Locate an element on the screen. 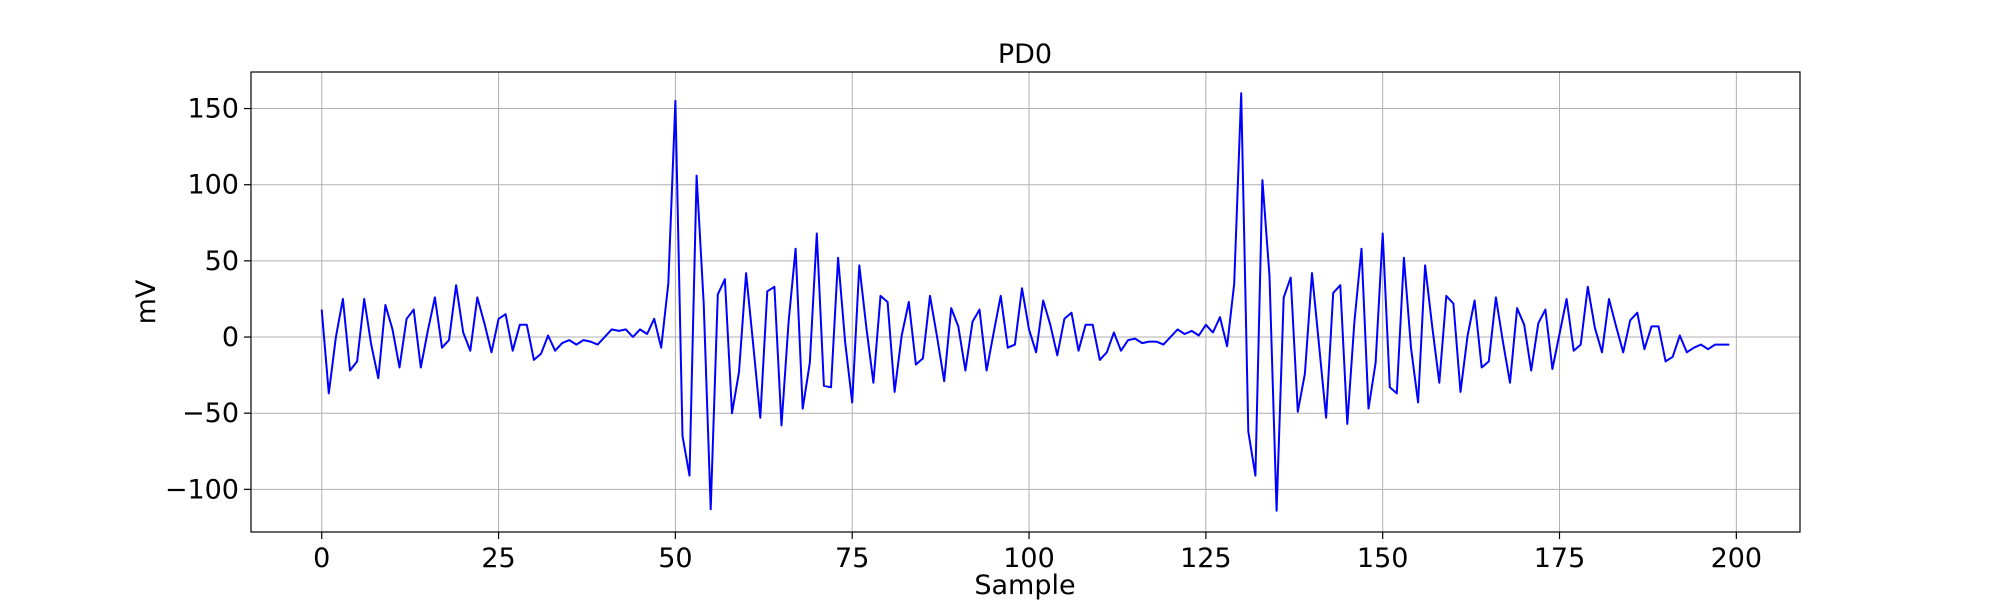 The height and width of the screenshot is (600, 2000). y-tick-label: 0 is located at coordinates (230, 337).